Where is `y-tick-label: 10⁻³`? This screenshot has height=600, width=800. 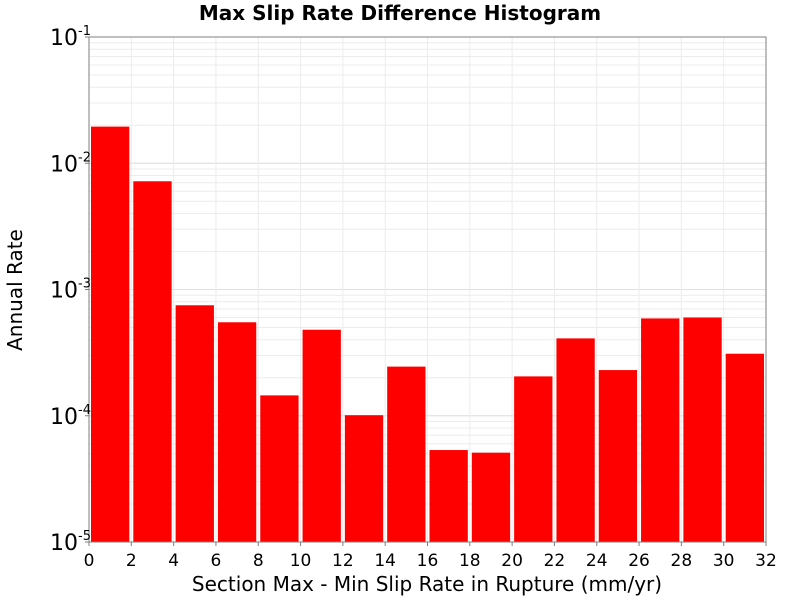 y-tick-label: 10⁻³ is located at coordinates (70, 290).